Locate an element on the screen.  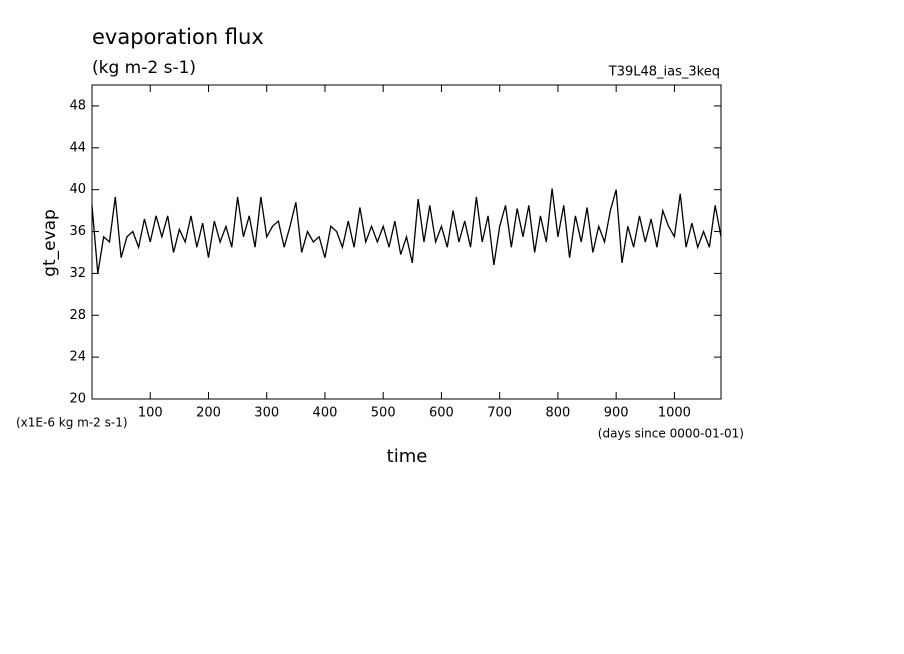
x-tick-label: 700 is located at coordinates (499, 413).